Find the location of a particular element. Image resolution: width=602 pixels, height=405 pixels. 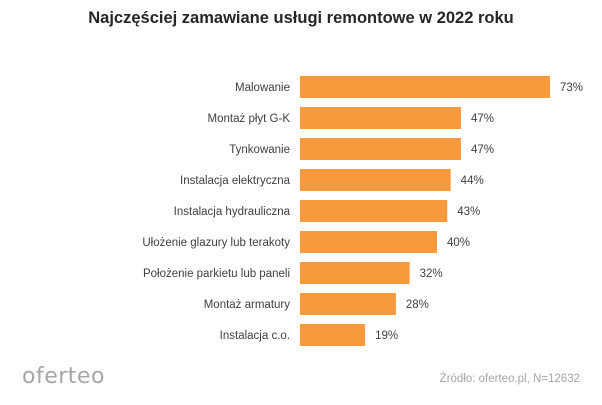

value-label-5: 40% is located at coordinates (458, 243).